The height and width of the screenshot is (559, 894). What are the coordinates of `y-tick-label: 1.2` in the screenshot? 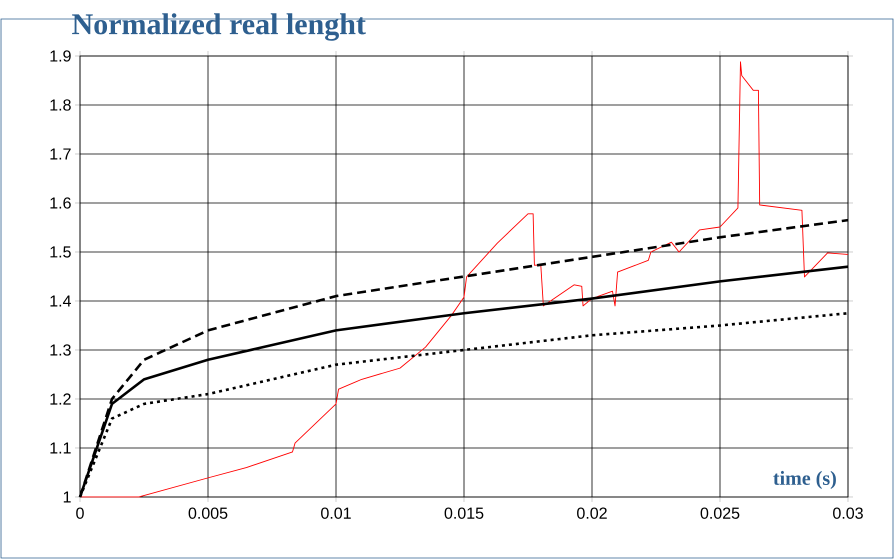 It's located at (60, 399).